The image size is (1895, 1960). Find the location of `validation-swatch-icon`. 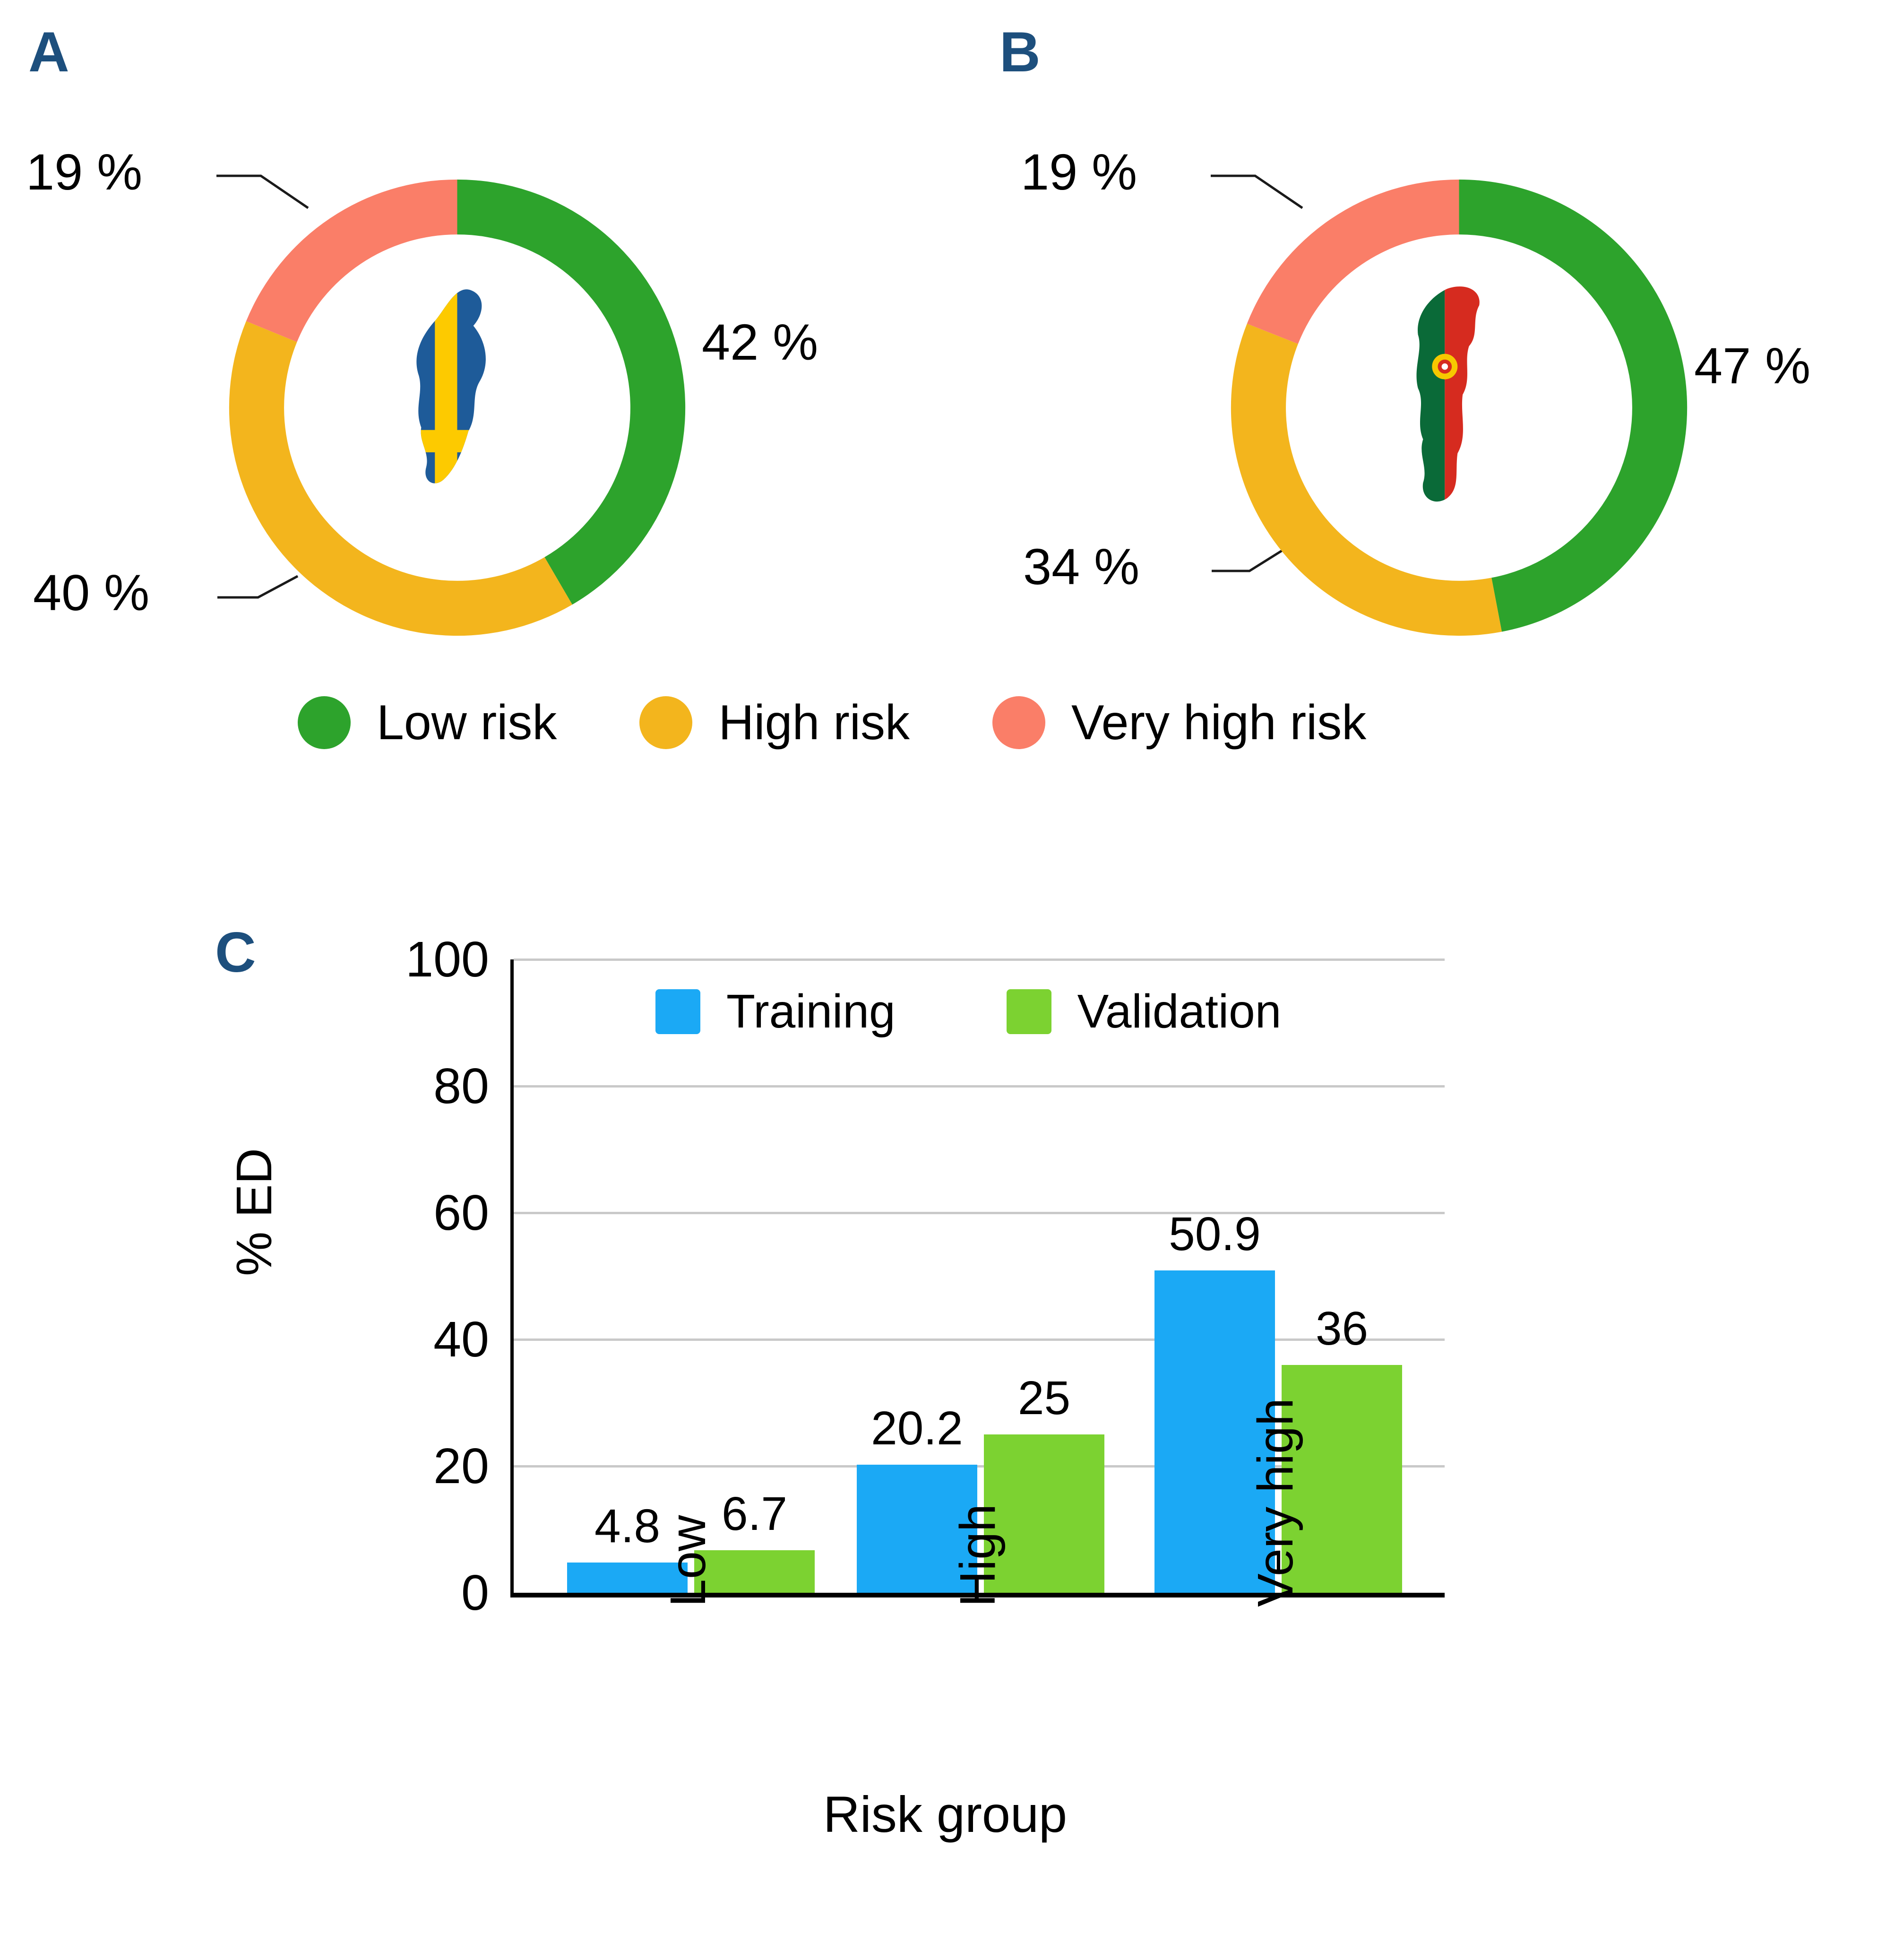

validation-swatch-icon is located at coordinates (1028, 1011).